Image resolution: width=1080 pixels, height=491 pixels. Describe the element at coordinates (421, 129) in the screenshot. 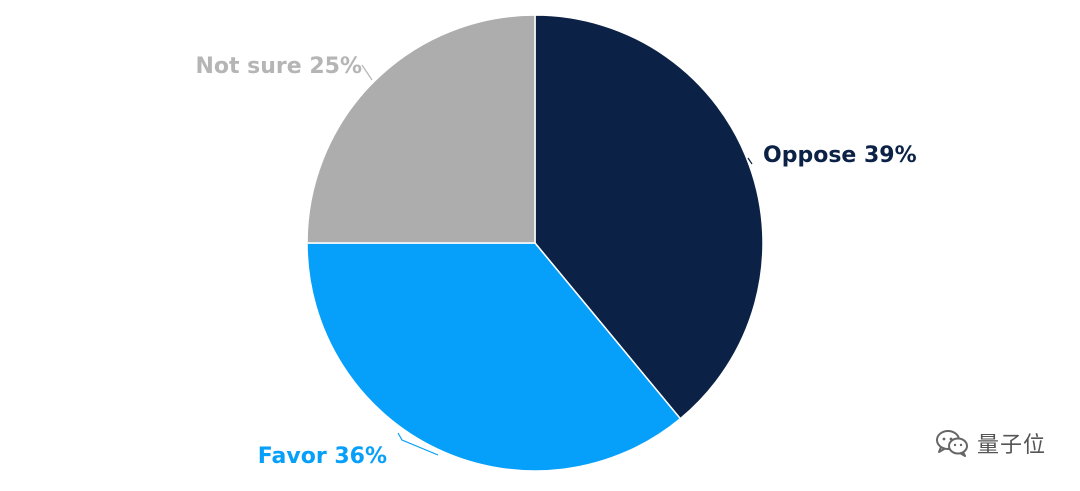

I see `pie-slice-not-sure` at that location.